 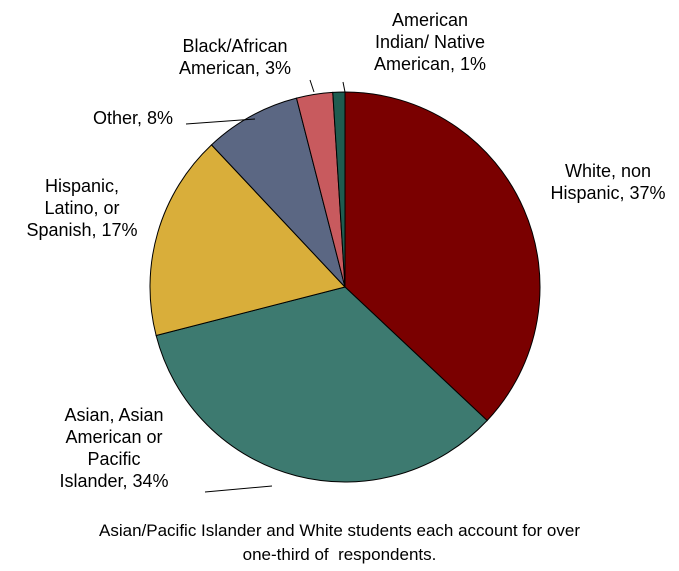 What do you see at coordinates (430, 64) in the screenshot?
I see `data-label-line: American, 1%` at bounding box center [430, 64].